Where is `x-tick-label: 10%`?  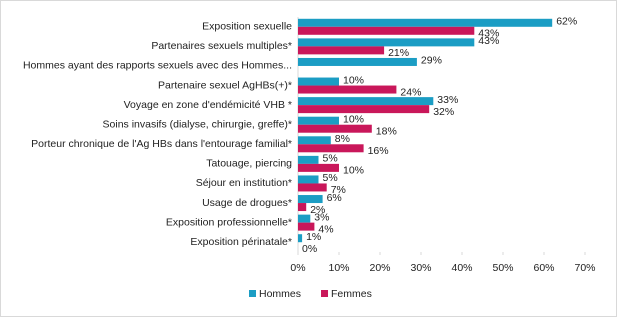 x-tick-label: 10% is located at coordinates (338, 268).